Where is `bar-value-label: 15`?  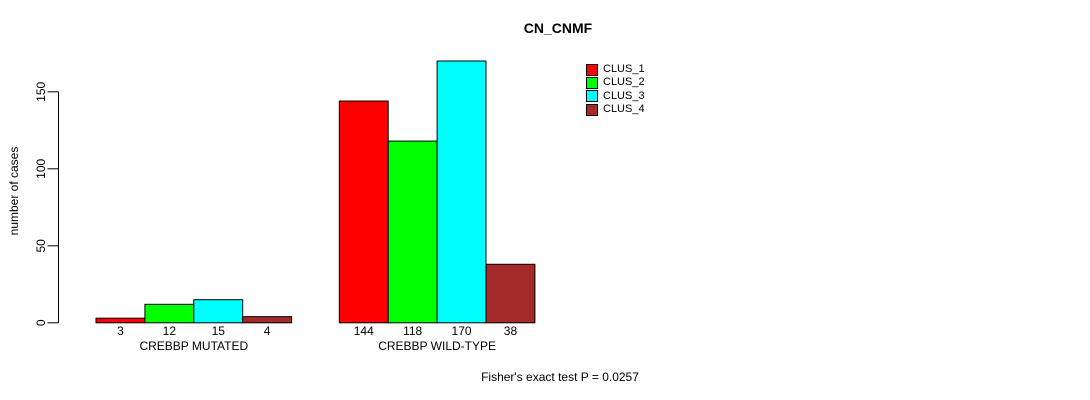
bar-value-label: 15 is located at coordinates (219, 331).